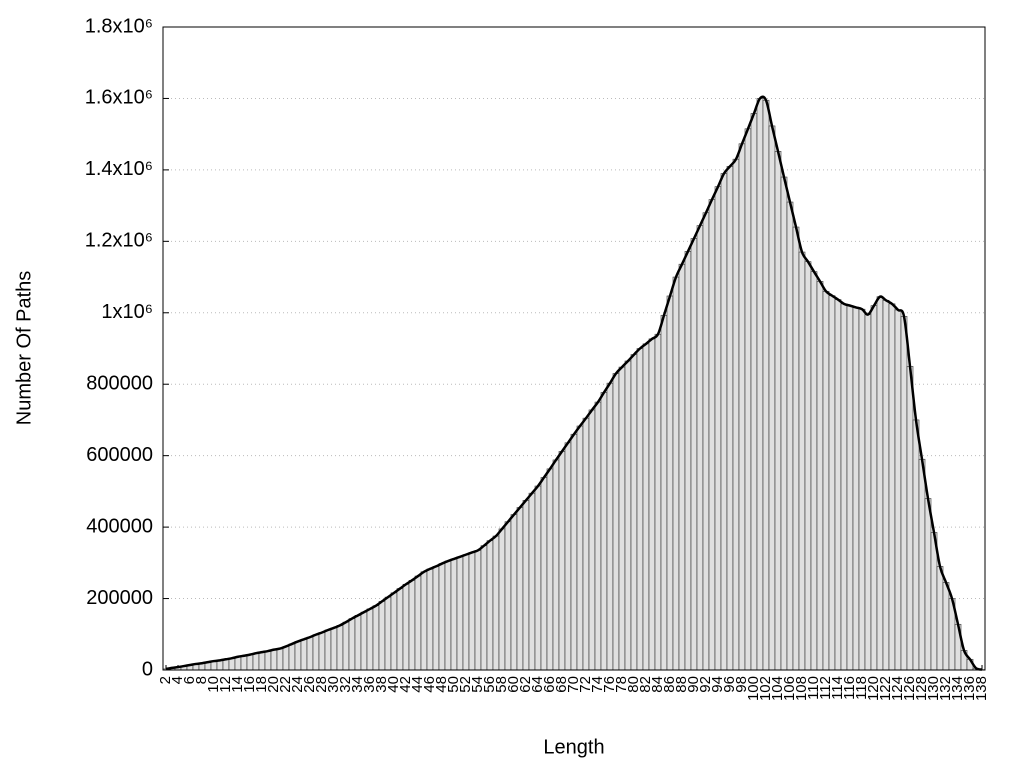  I want to click on y-axis-label: Number Of Paths, so click(24, 348).